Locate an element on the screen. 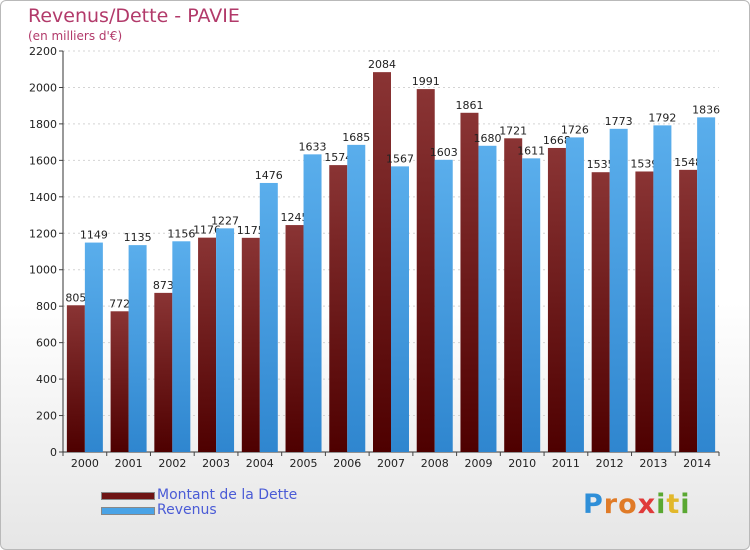  data-label-revenus: 1773 is located at coordinates (619, 121).